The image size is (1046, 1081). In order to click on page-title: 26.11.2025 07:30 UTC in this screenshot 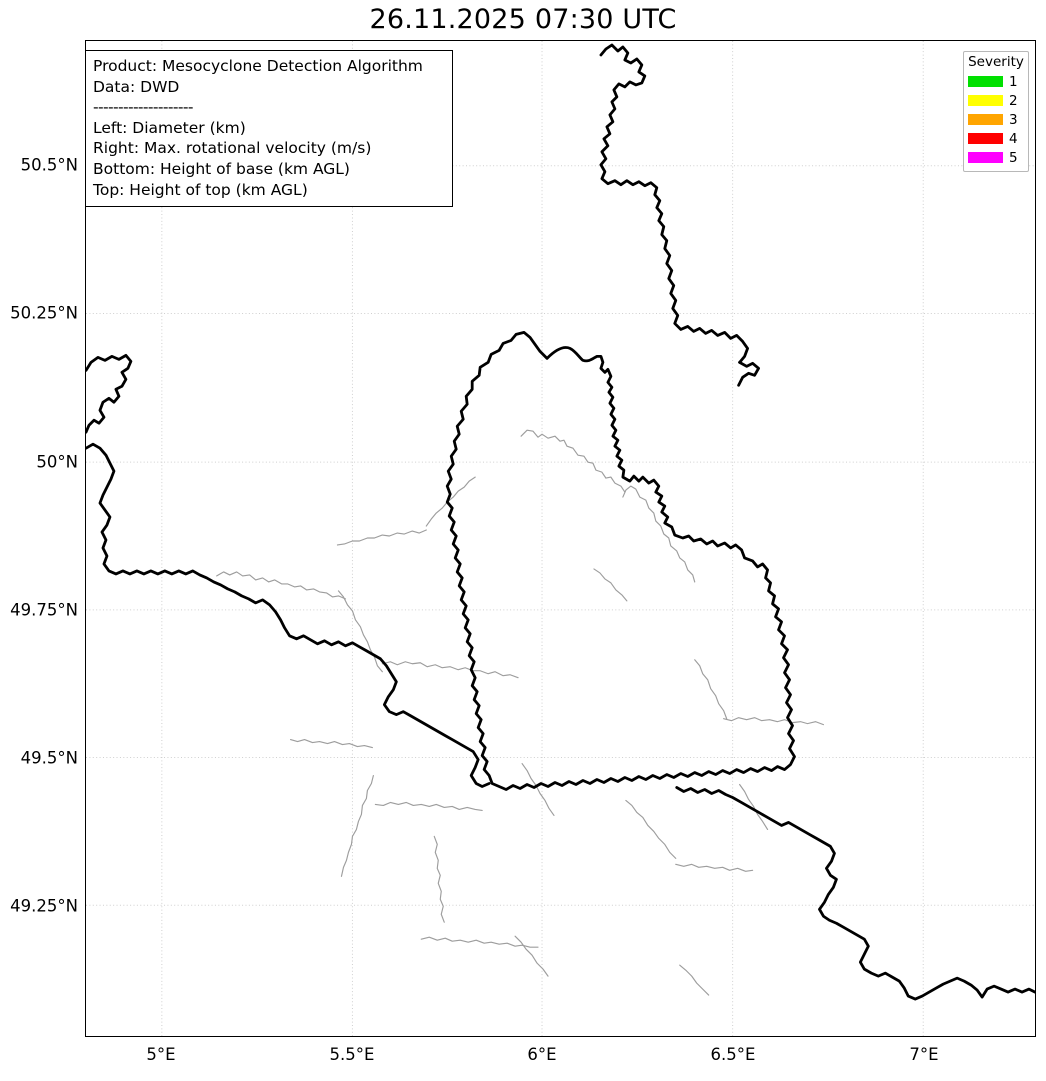, I will do `click(523, 19)`.